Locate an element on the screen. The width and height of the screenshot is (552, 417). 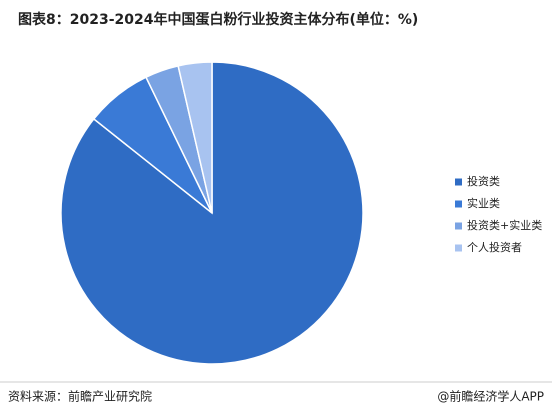
chart-title: 图表8：2023-2024年中国蛋白粉行业投资主体分布(单位：%) is located at coordinates (218, 19).